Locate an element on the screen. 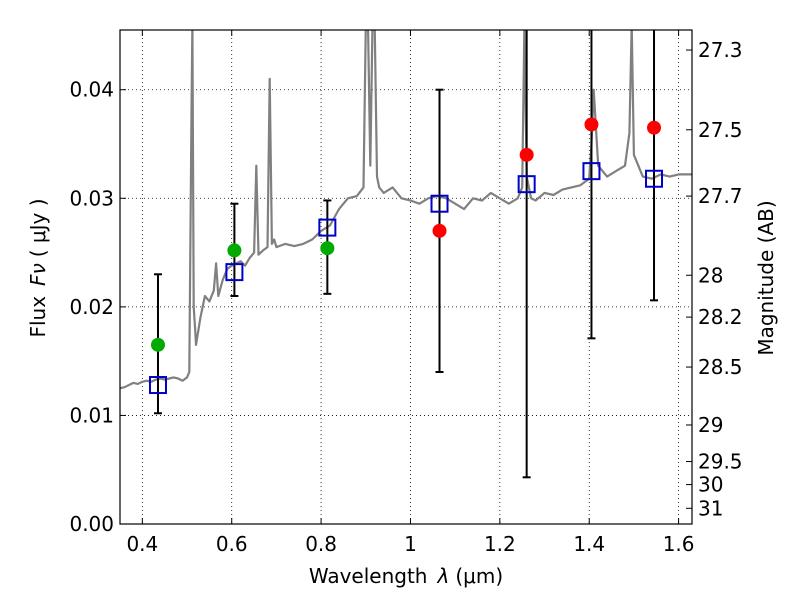 The height and width of the screenshot is (600, 800). y-axis-ticks: 0.00 0.01 0.02 0.03 0.04 is located at coordinates (97, 307).